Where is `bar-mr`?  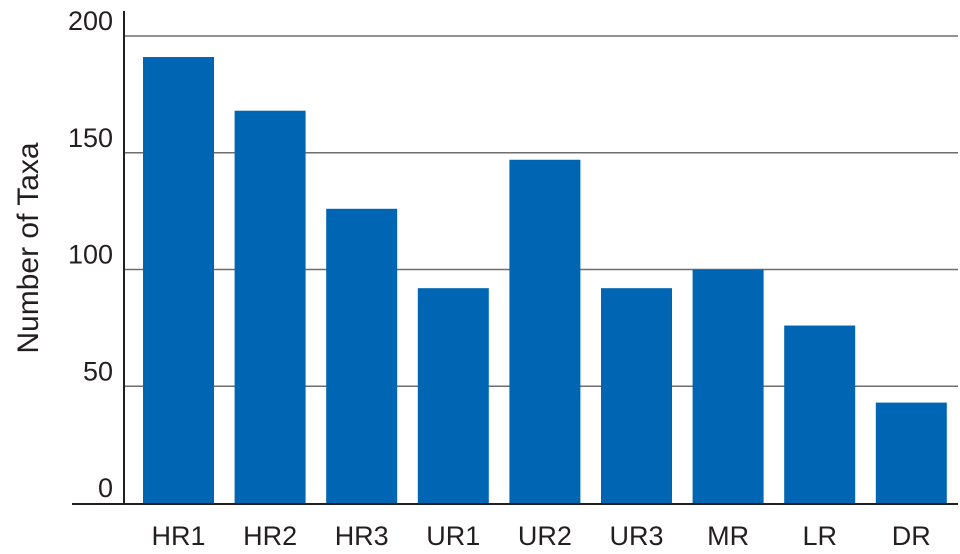 bar-mr is located at coordinates (728, 386).